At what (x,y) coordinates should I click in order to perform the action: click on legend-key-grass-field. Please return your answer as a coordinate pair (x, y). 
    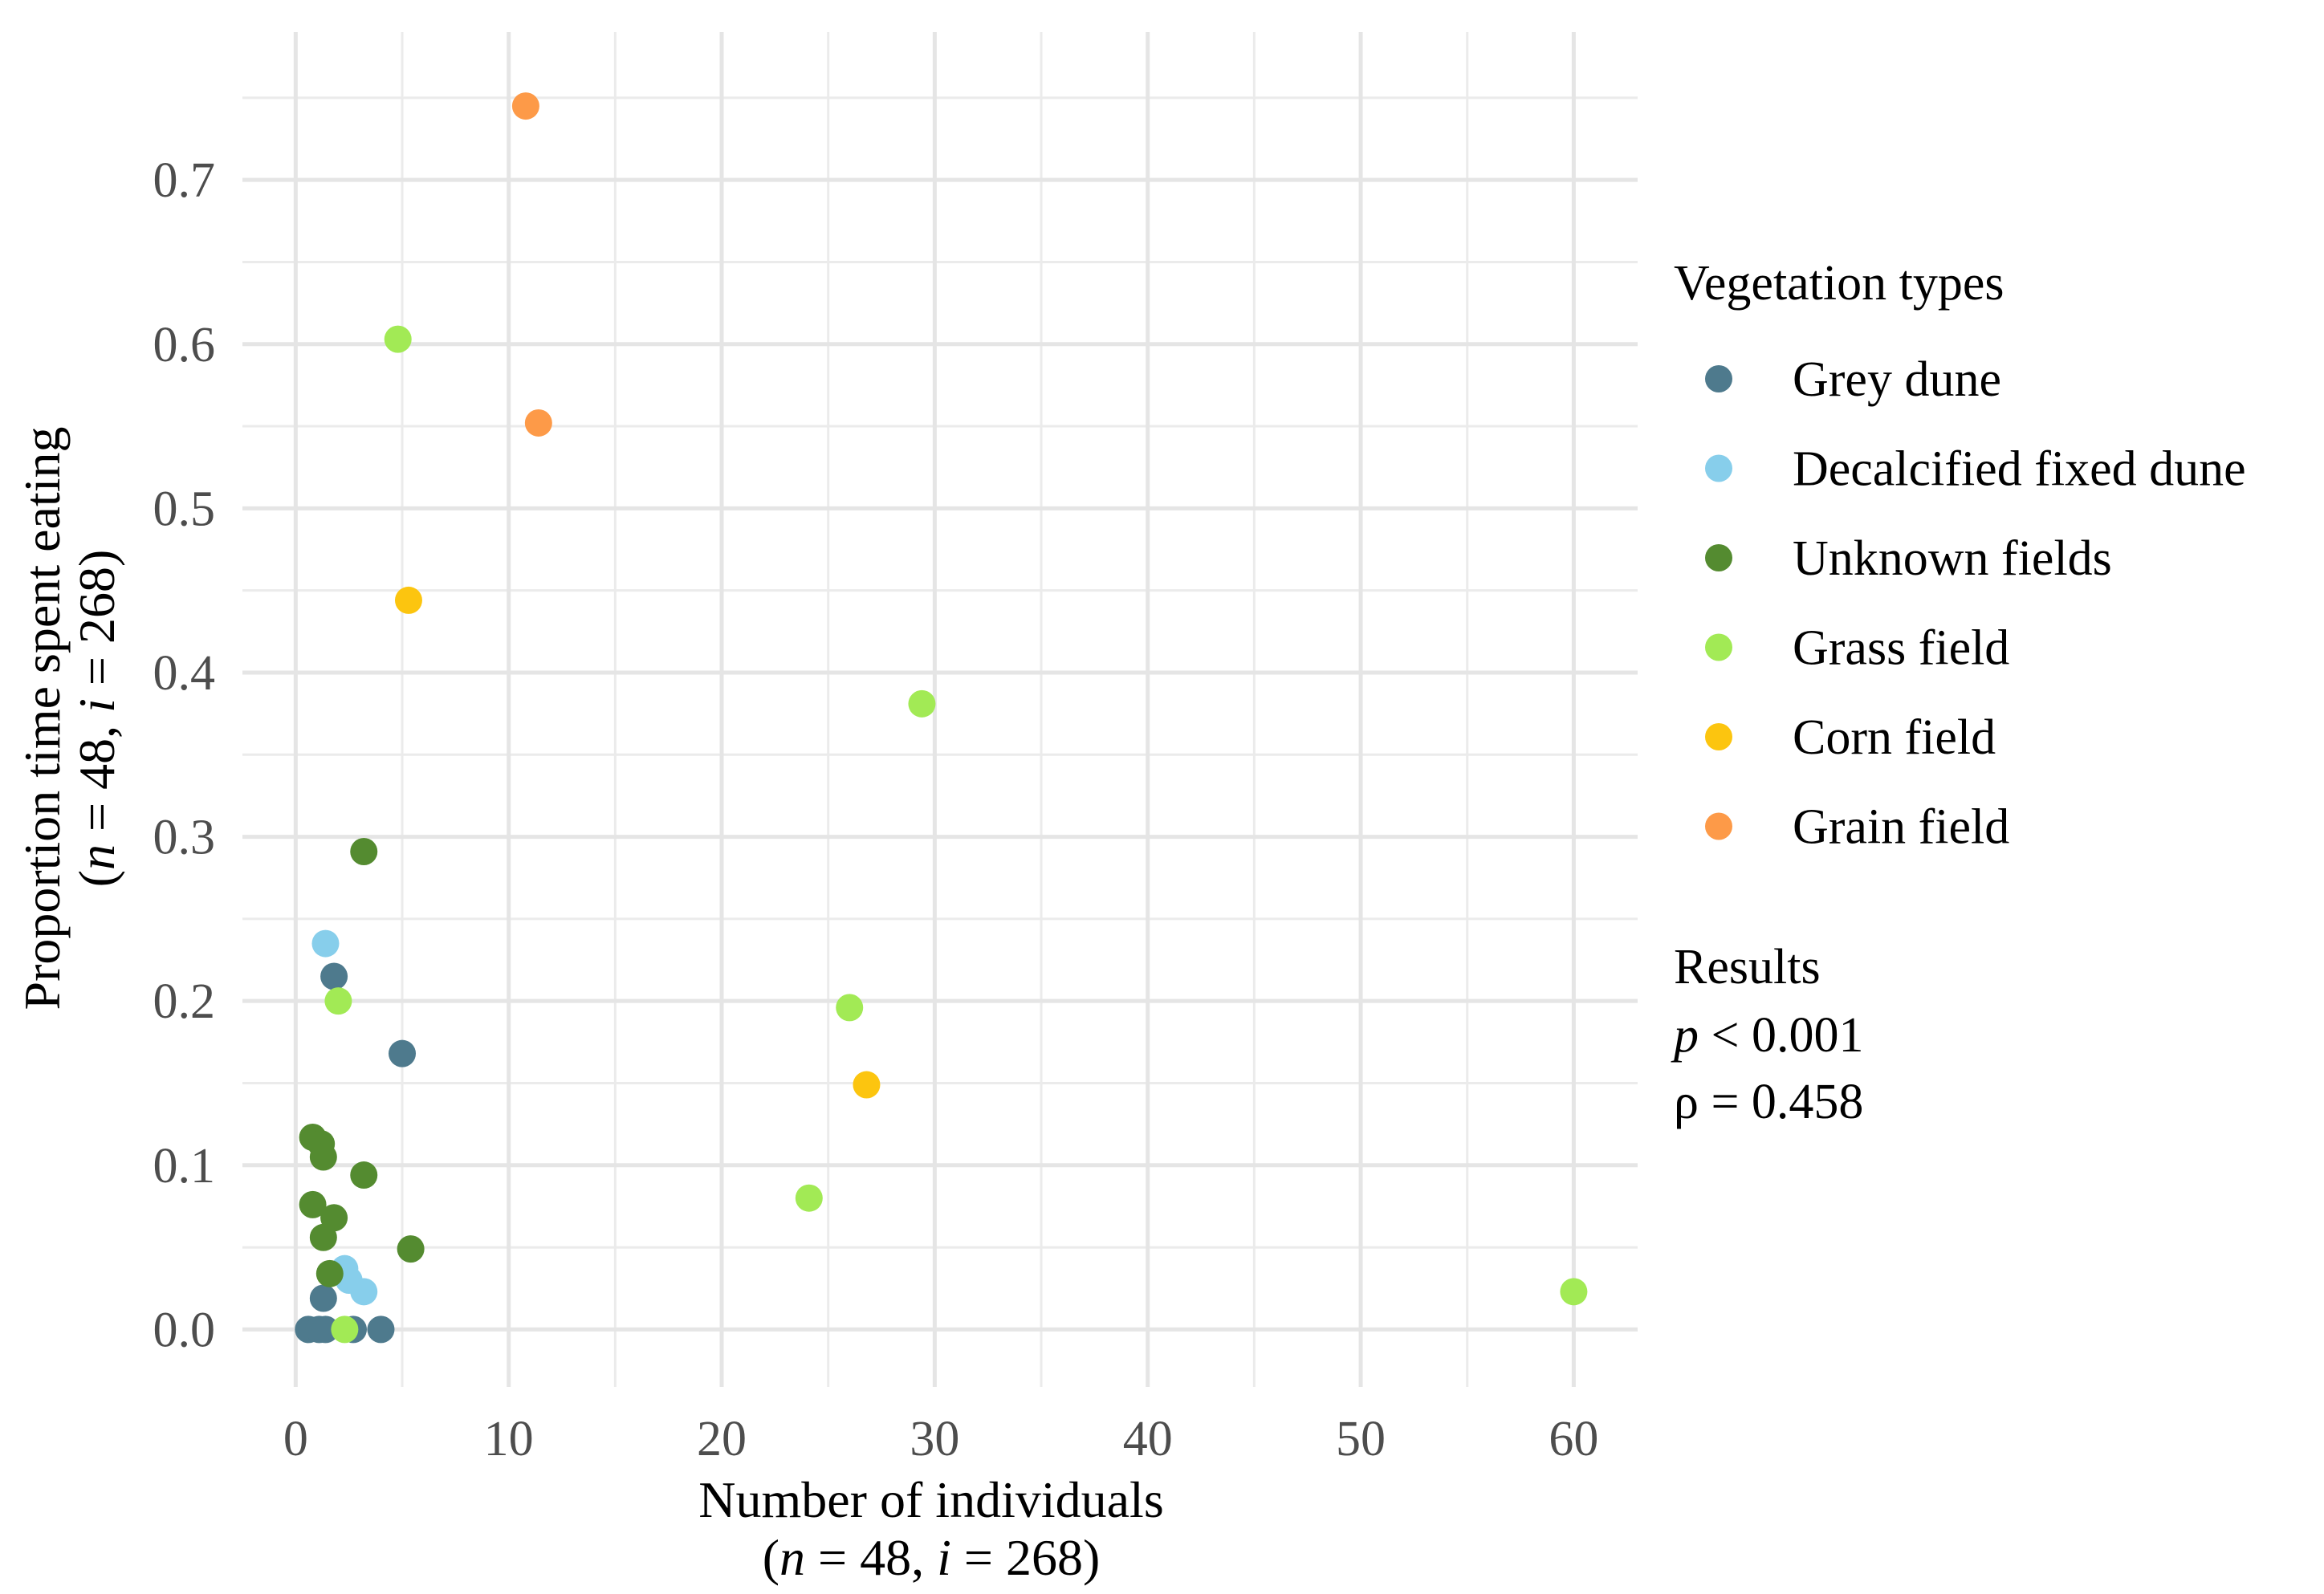
    Looking at the image, I should click on (1718, 647).